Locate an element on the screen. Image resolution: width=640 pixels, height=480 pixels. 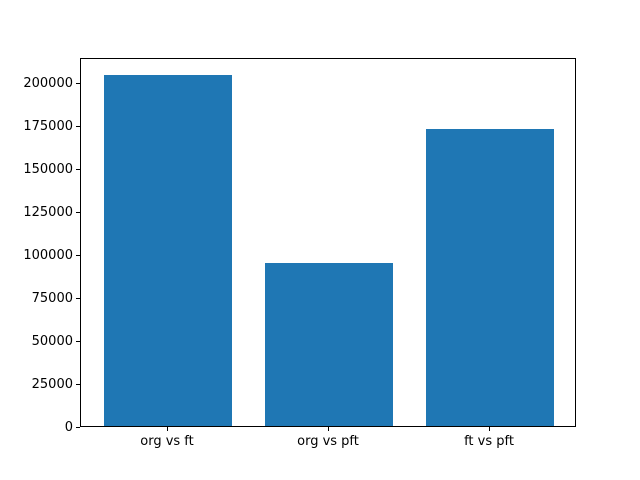
y-tick-label: 50000 is located at coordinates (52, 341).